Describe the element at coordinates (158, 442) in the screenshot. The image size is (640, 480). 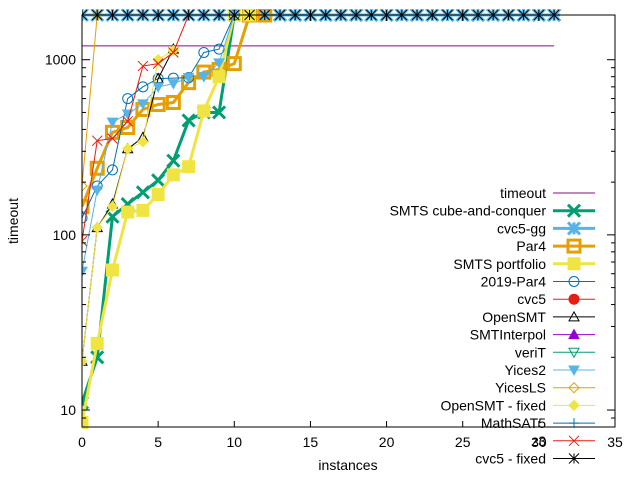
I see `x-tick-label: 5` at that location.